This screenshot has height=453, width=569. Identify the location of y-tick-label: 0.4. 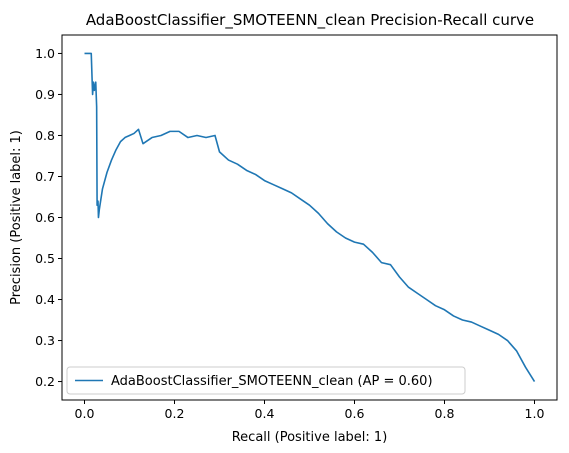
(45, 299).